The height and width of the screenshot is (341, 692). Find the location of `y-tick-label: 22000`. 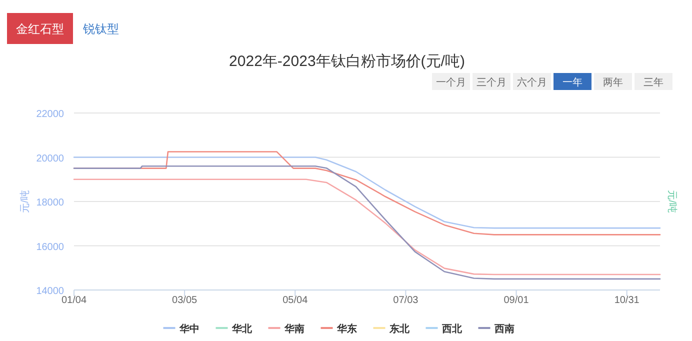

y-tick-label: 22000 is located at coordinates (50, 114).